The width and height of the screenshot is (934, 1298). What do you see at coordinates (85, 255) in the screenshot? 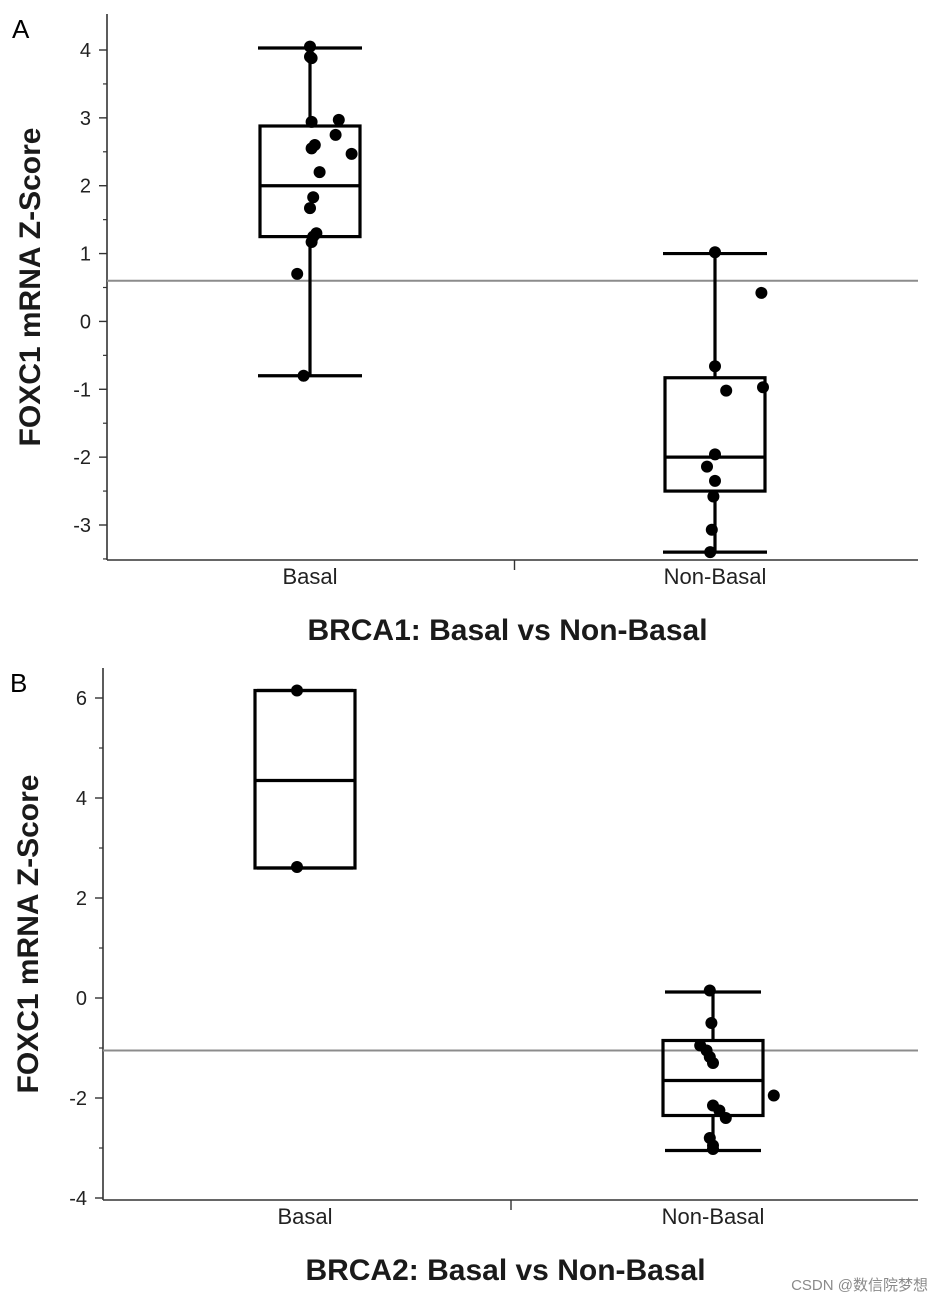
I see `y-tick-label: 1` at bounding box center [85, 255].